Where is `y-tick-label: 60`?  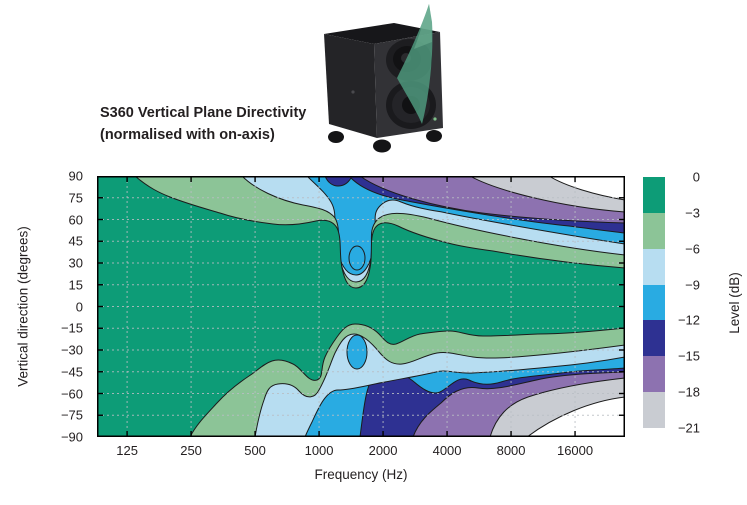
y-tick-label: 60 is located at coordinates (75, 219).